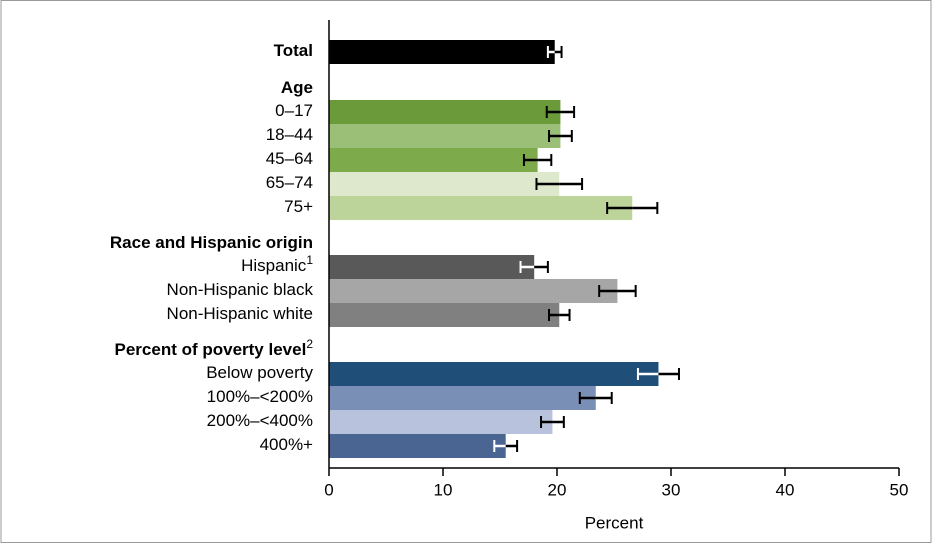  I want to click on group-header-text: Age, so click(297, 87).